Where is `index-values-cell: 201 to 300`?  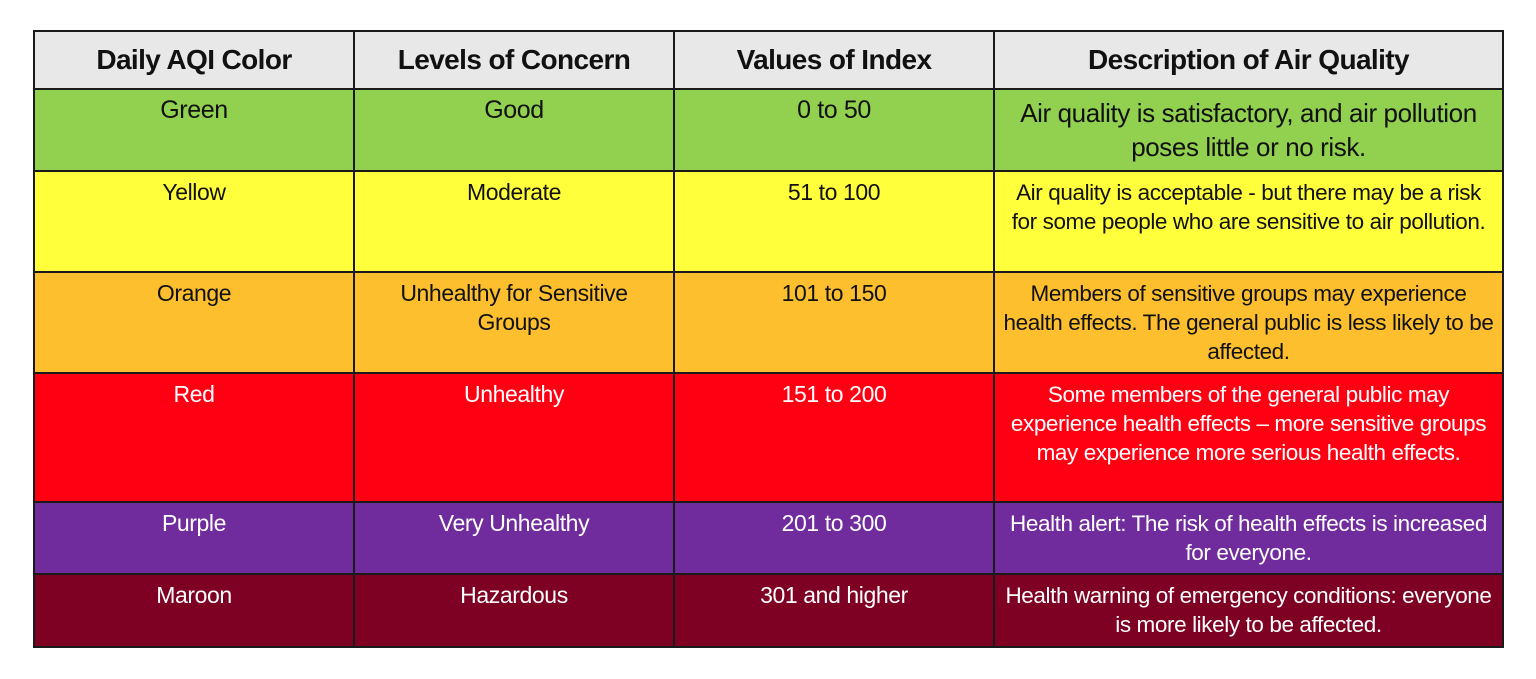
index-values-cell: 201 to 300 is located at coordinates (834, 538).